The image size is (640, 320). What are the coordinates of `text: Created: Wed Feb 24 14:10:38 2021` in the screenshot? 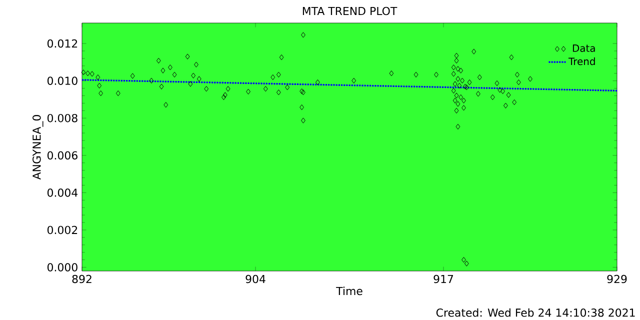 It's located at (535, 312).